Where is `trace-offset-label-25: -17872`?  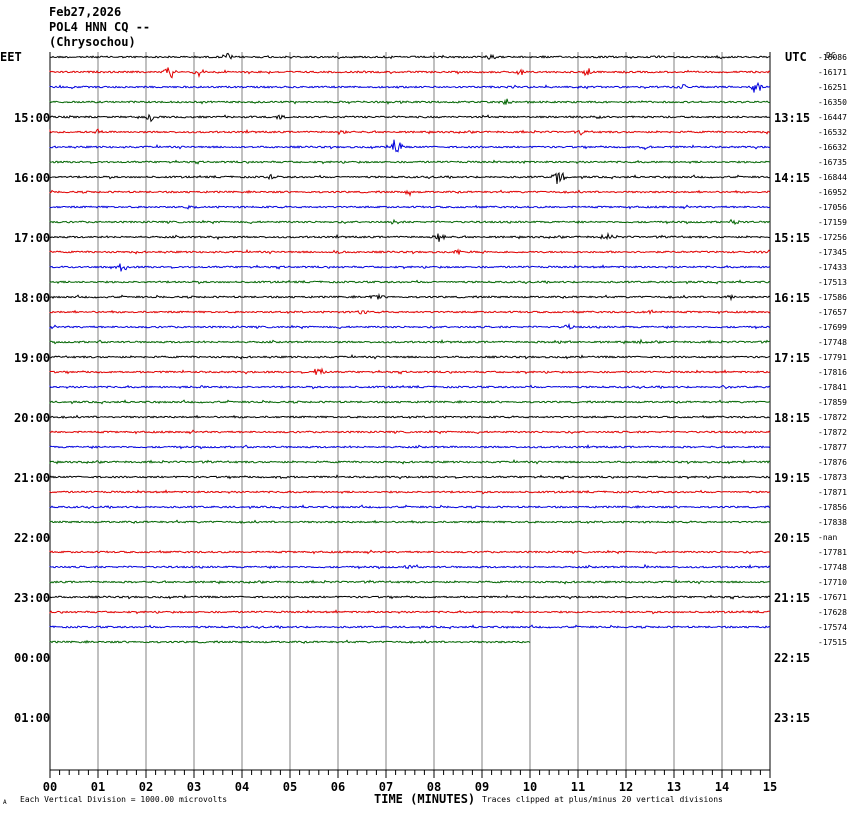 trace-offset-label-25: -17872 is located at coordinates (832, 432).